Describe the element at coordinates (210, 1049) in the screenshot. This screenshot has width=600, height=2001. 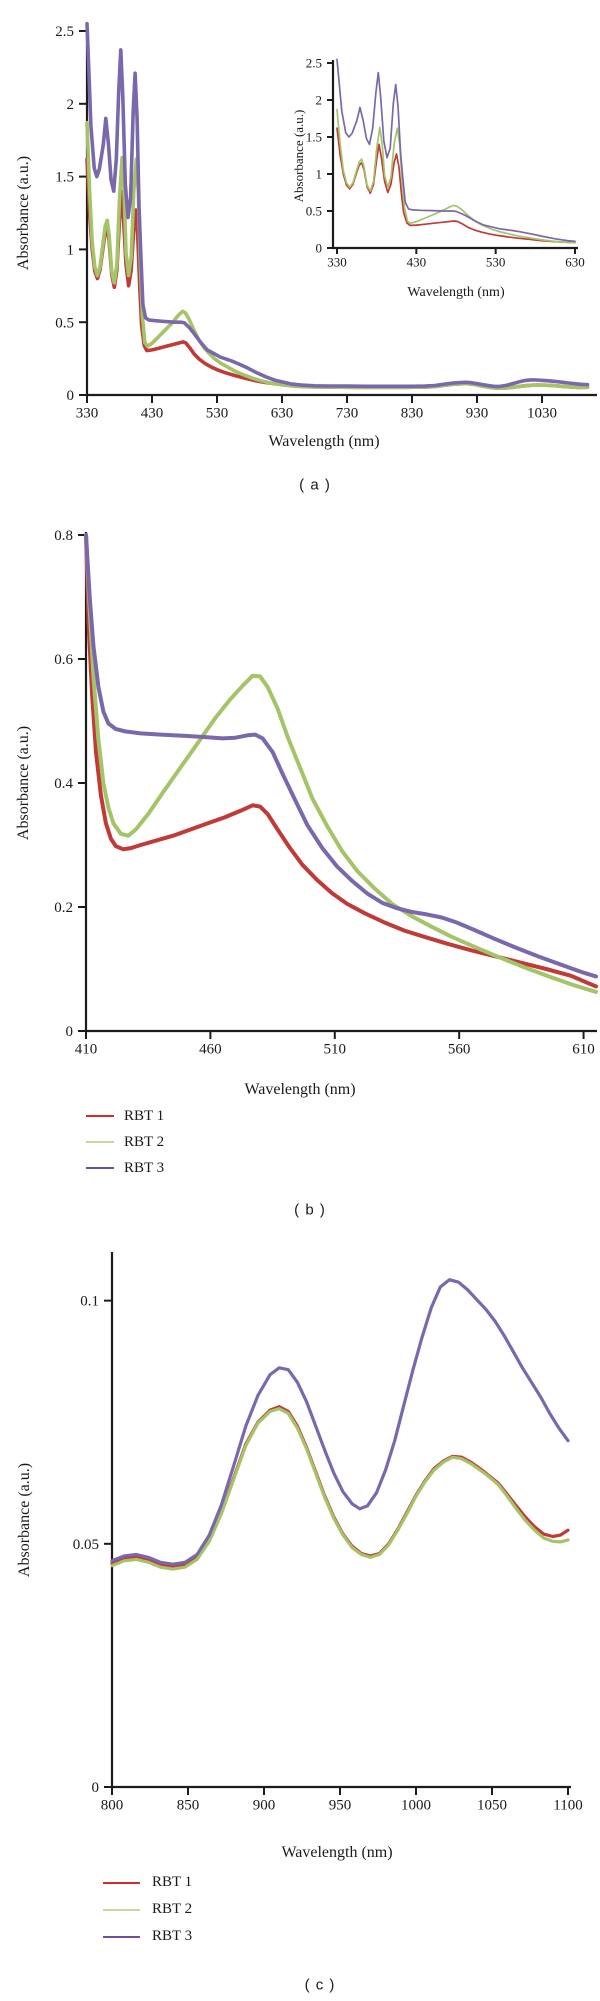
I see `x-tick-label: 460` at that location.